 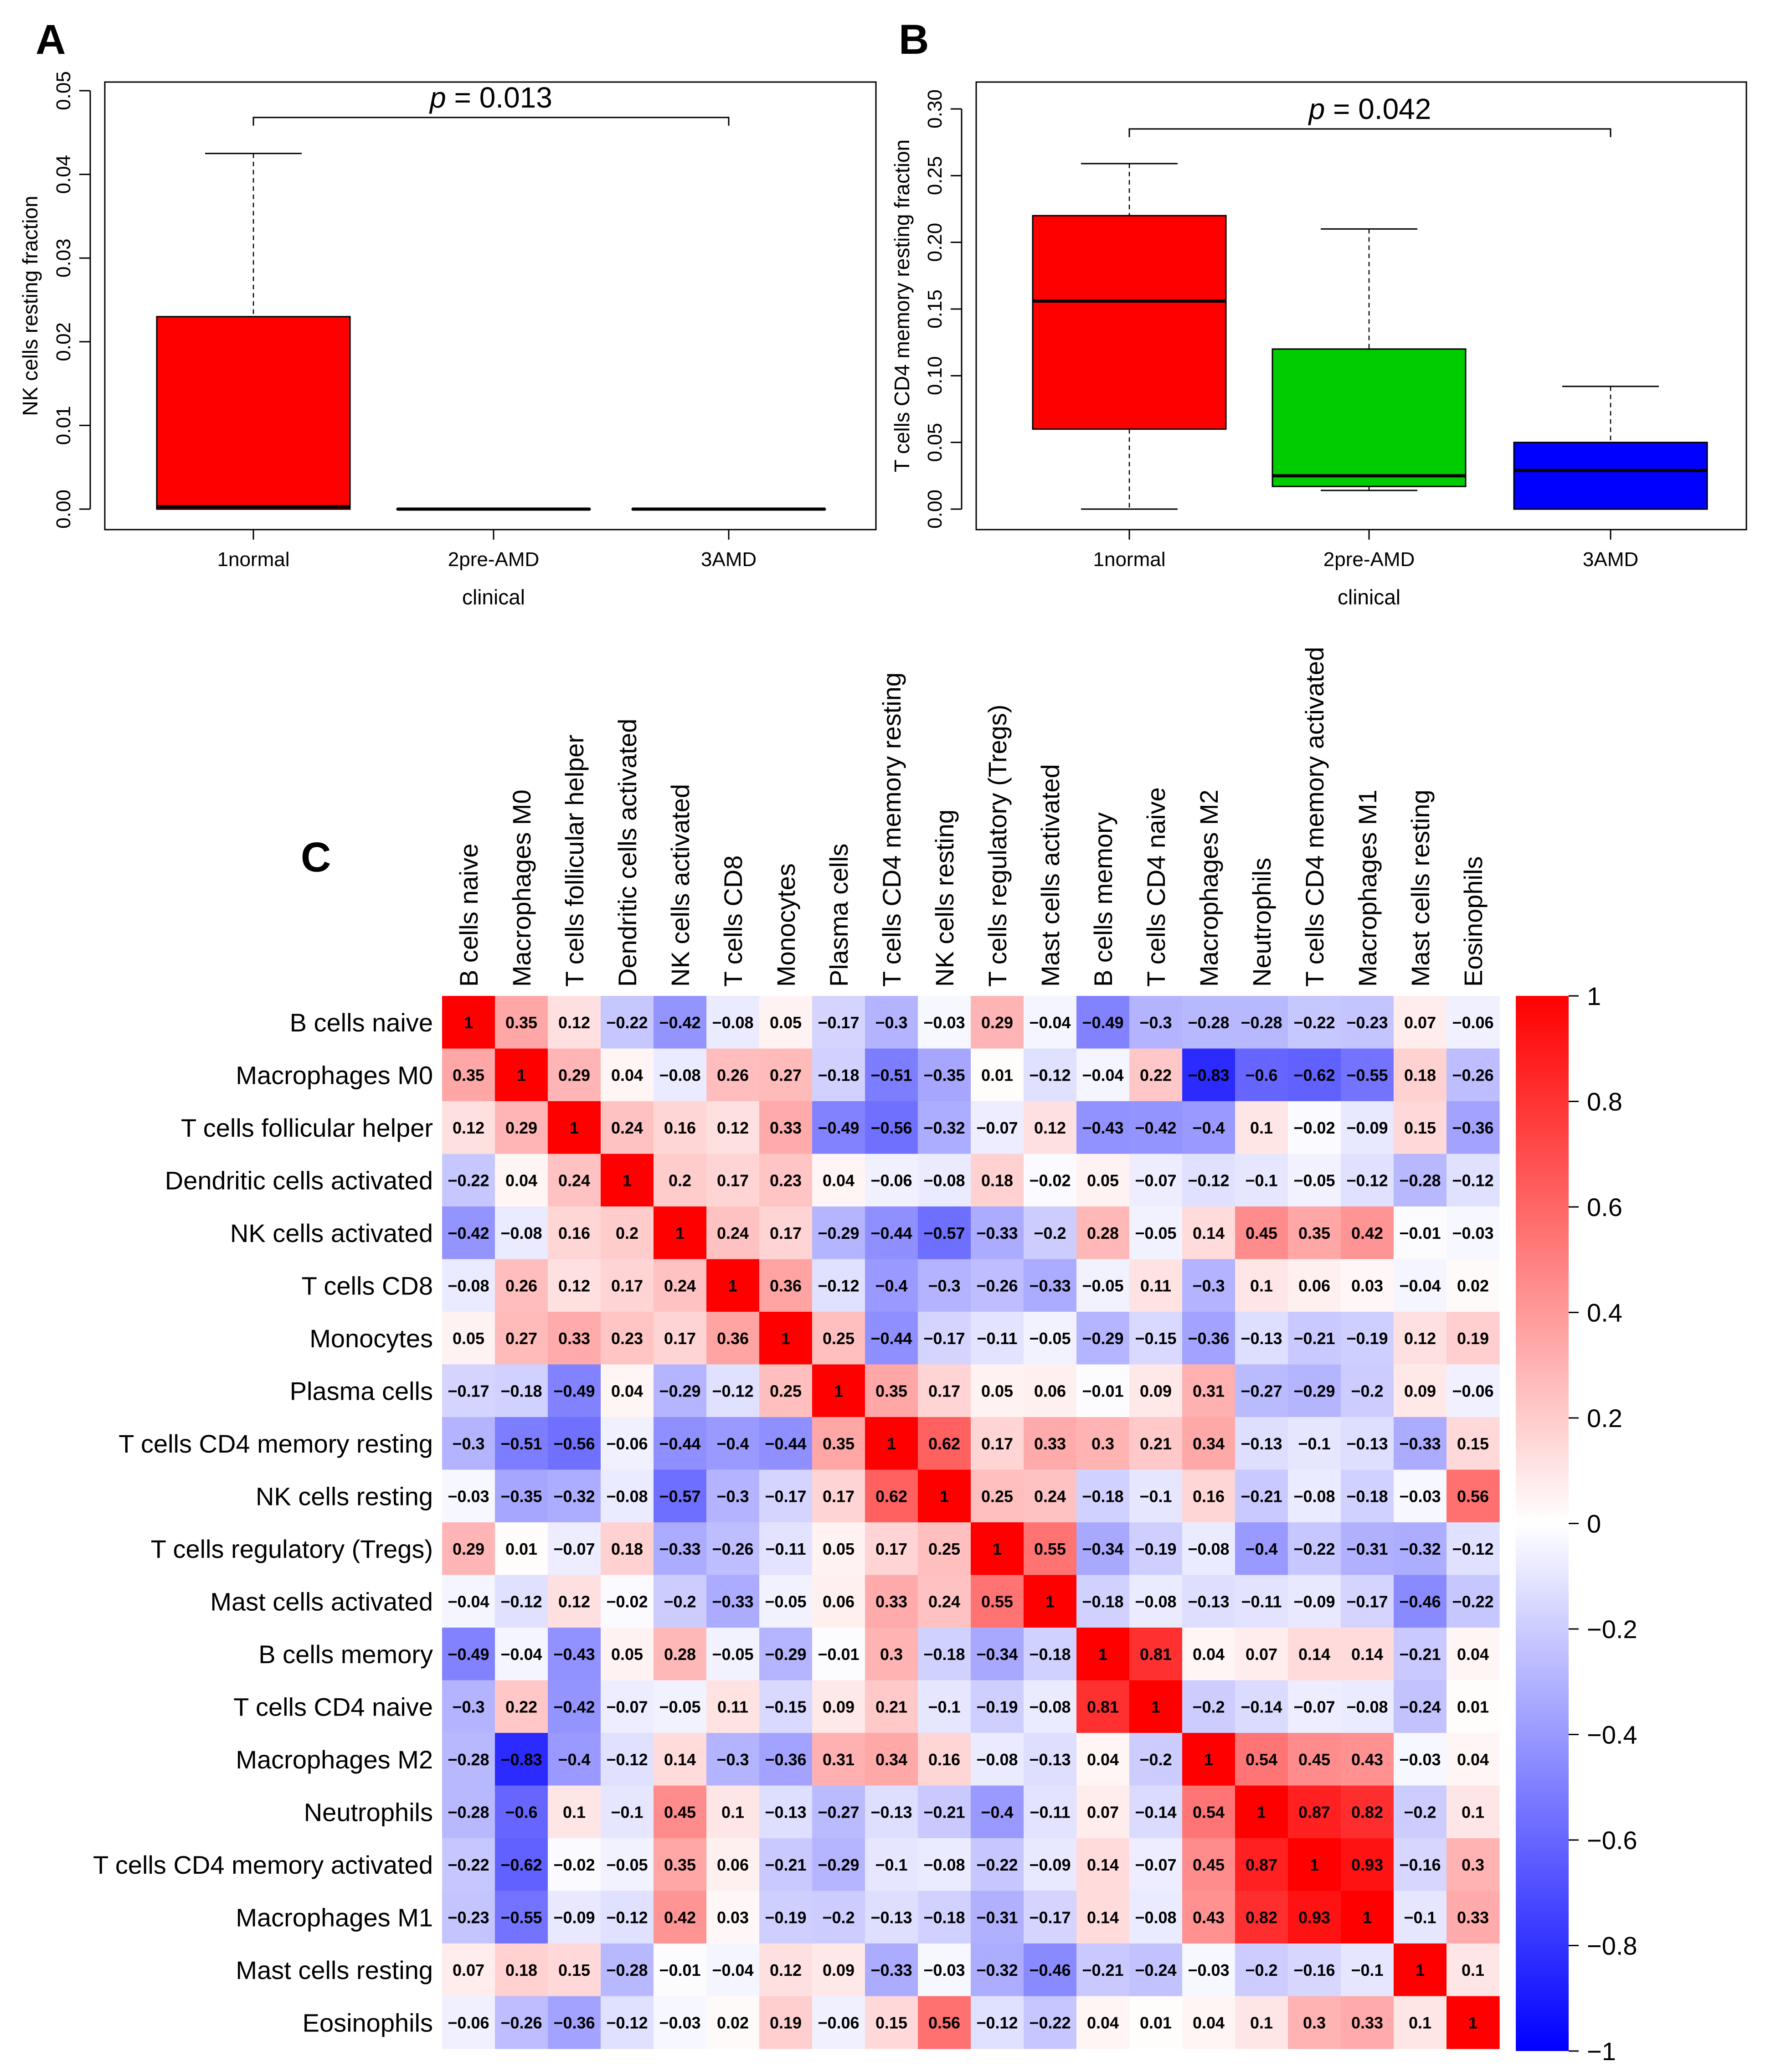 What do you see at coordinates (1102, 1654) in the screenshot?
I see `cell-value-label: 1` at bounding box center [1102, 1654].